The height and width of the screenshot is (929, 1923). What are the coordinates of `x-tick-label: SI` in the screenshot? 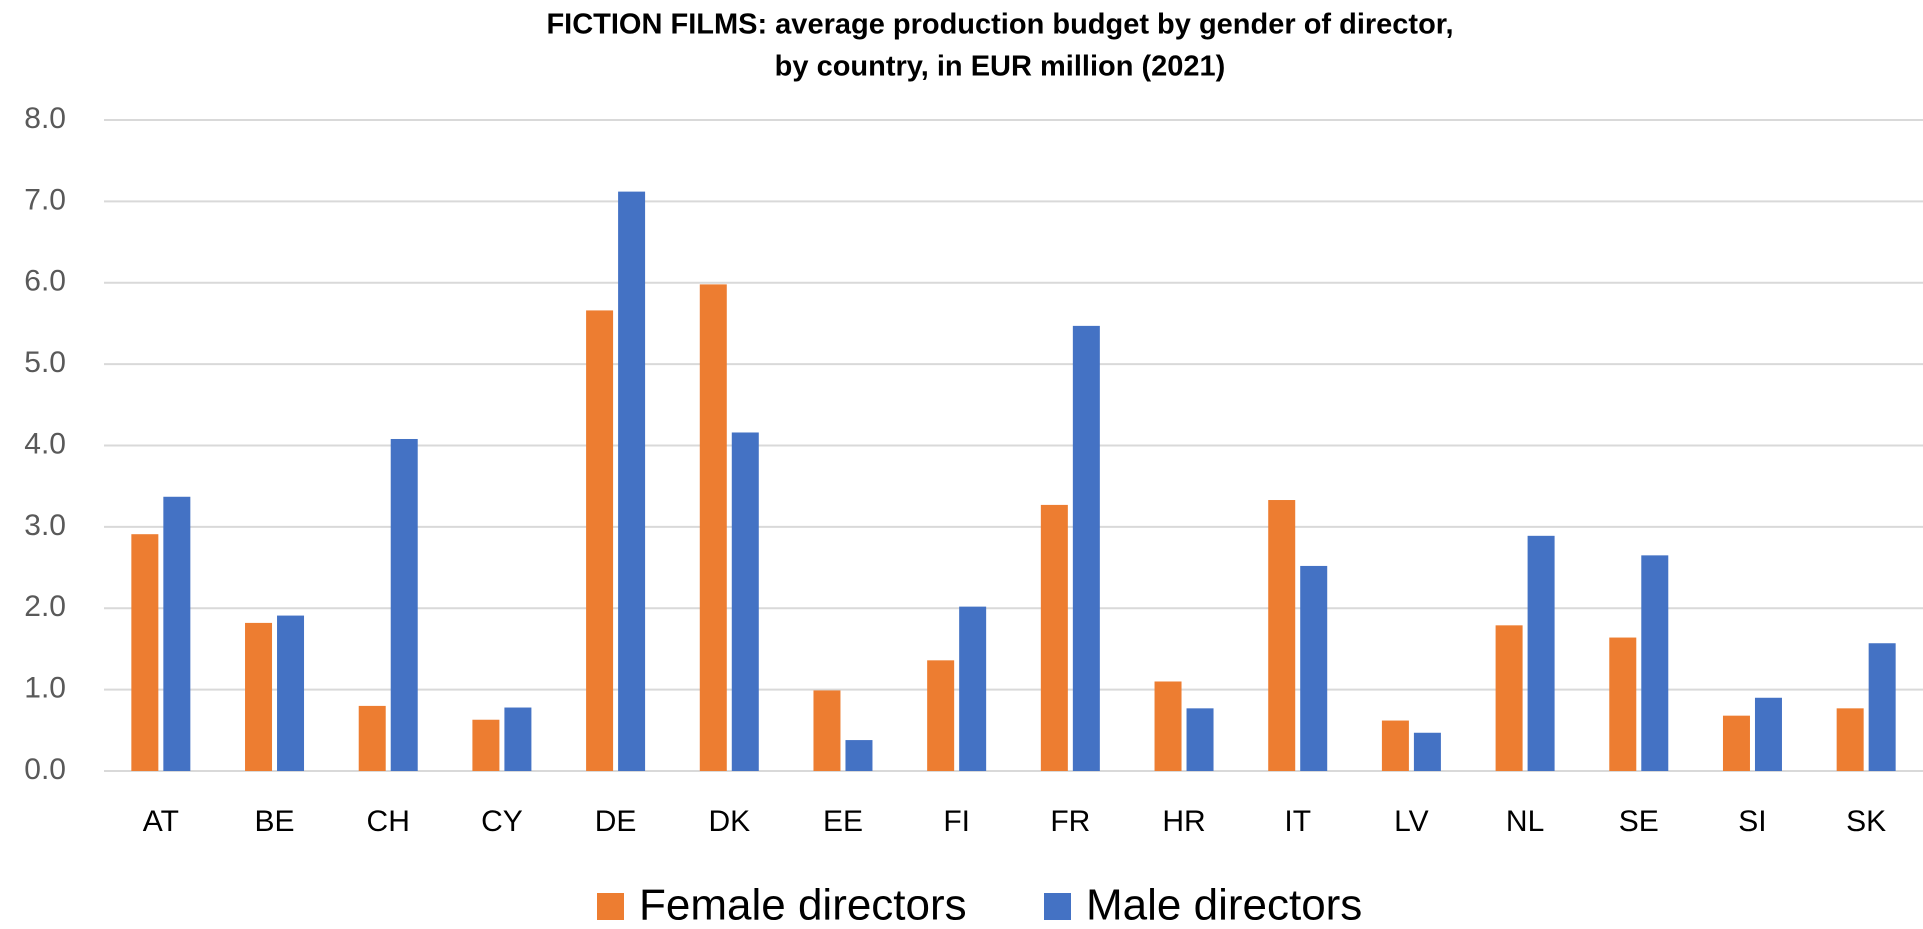 It's located at (1752, 821).